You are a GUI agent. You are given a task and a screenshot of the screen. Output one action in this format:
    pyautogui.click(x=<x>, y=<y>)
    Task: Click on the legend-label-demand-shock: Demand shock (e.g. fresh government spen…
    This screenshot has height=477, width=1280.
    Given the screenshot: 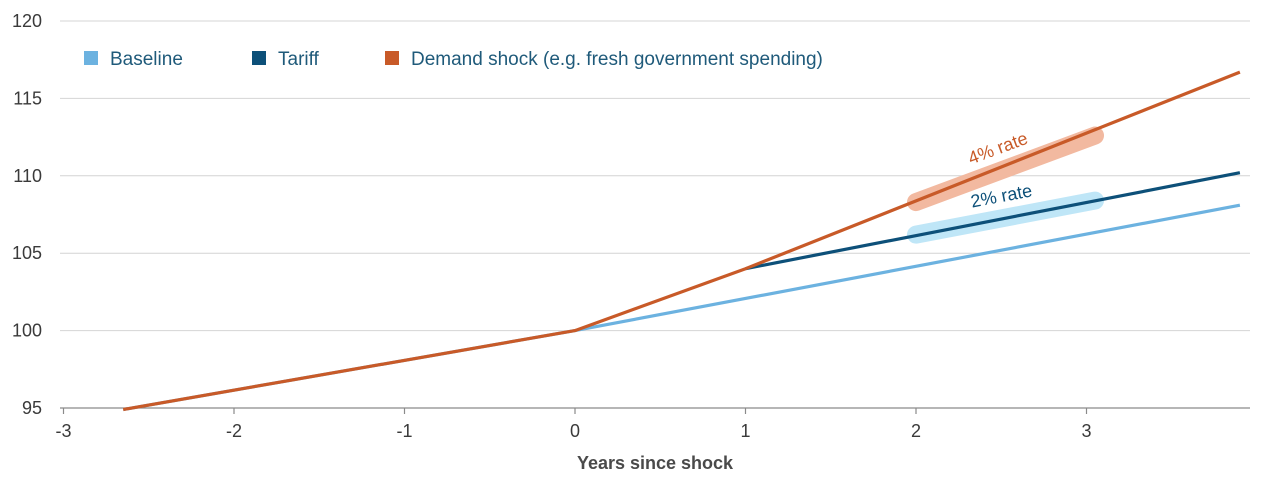 What is the action you would take?
    pyautogui.click(x=617, y=59)
    